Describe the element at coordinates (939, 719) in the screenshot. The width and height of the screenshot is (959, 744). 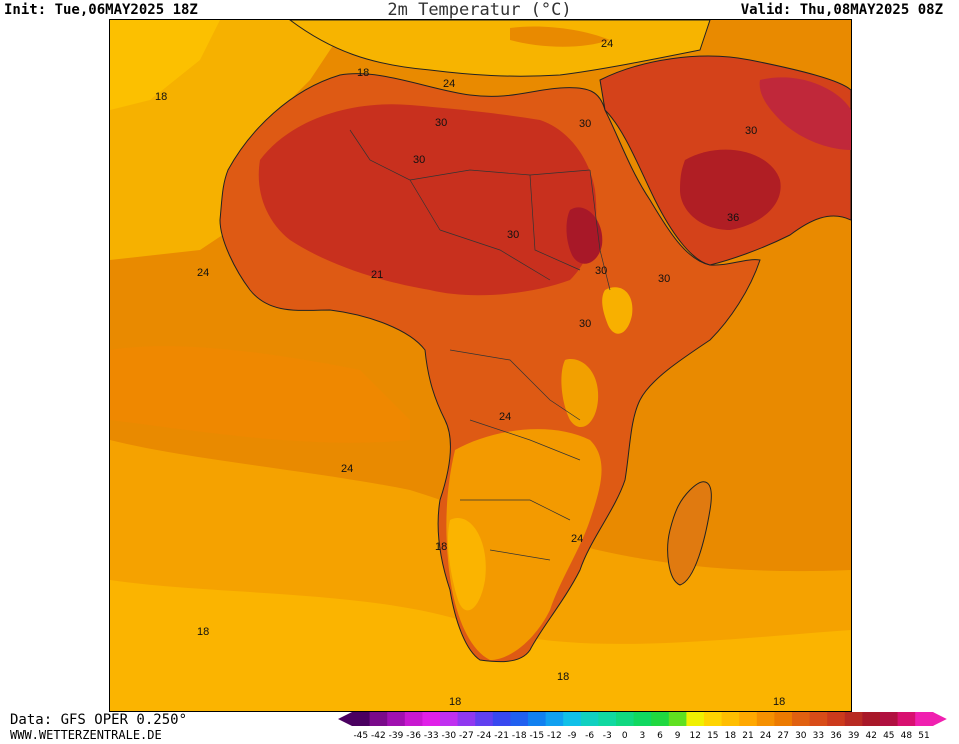
I see `legend-max-arrow` at that location.